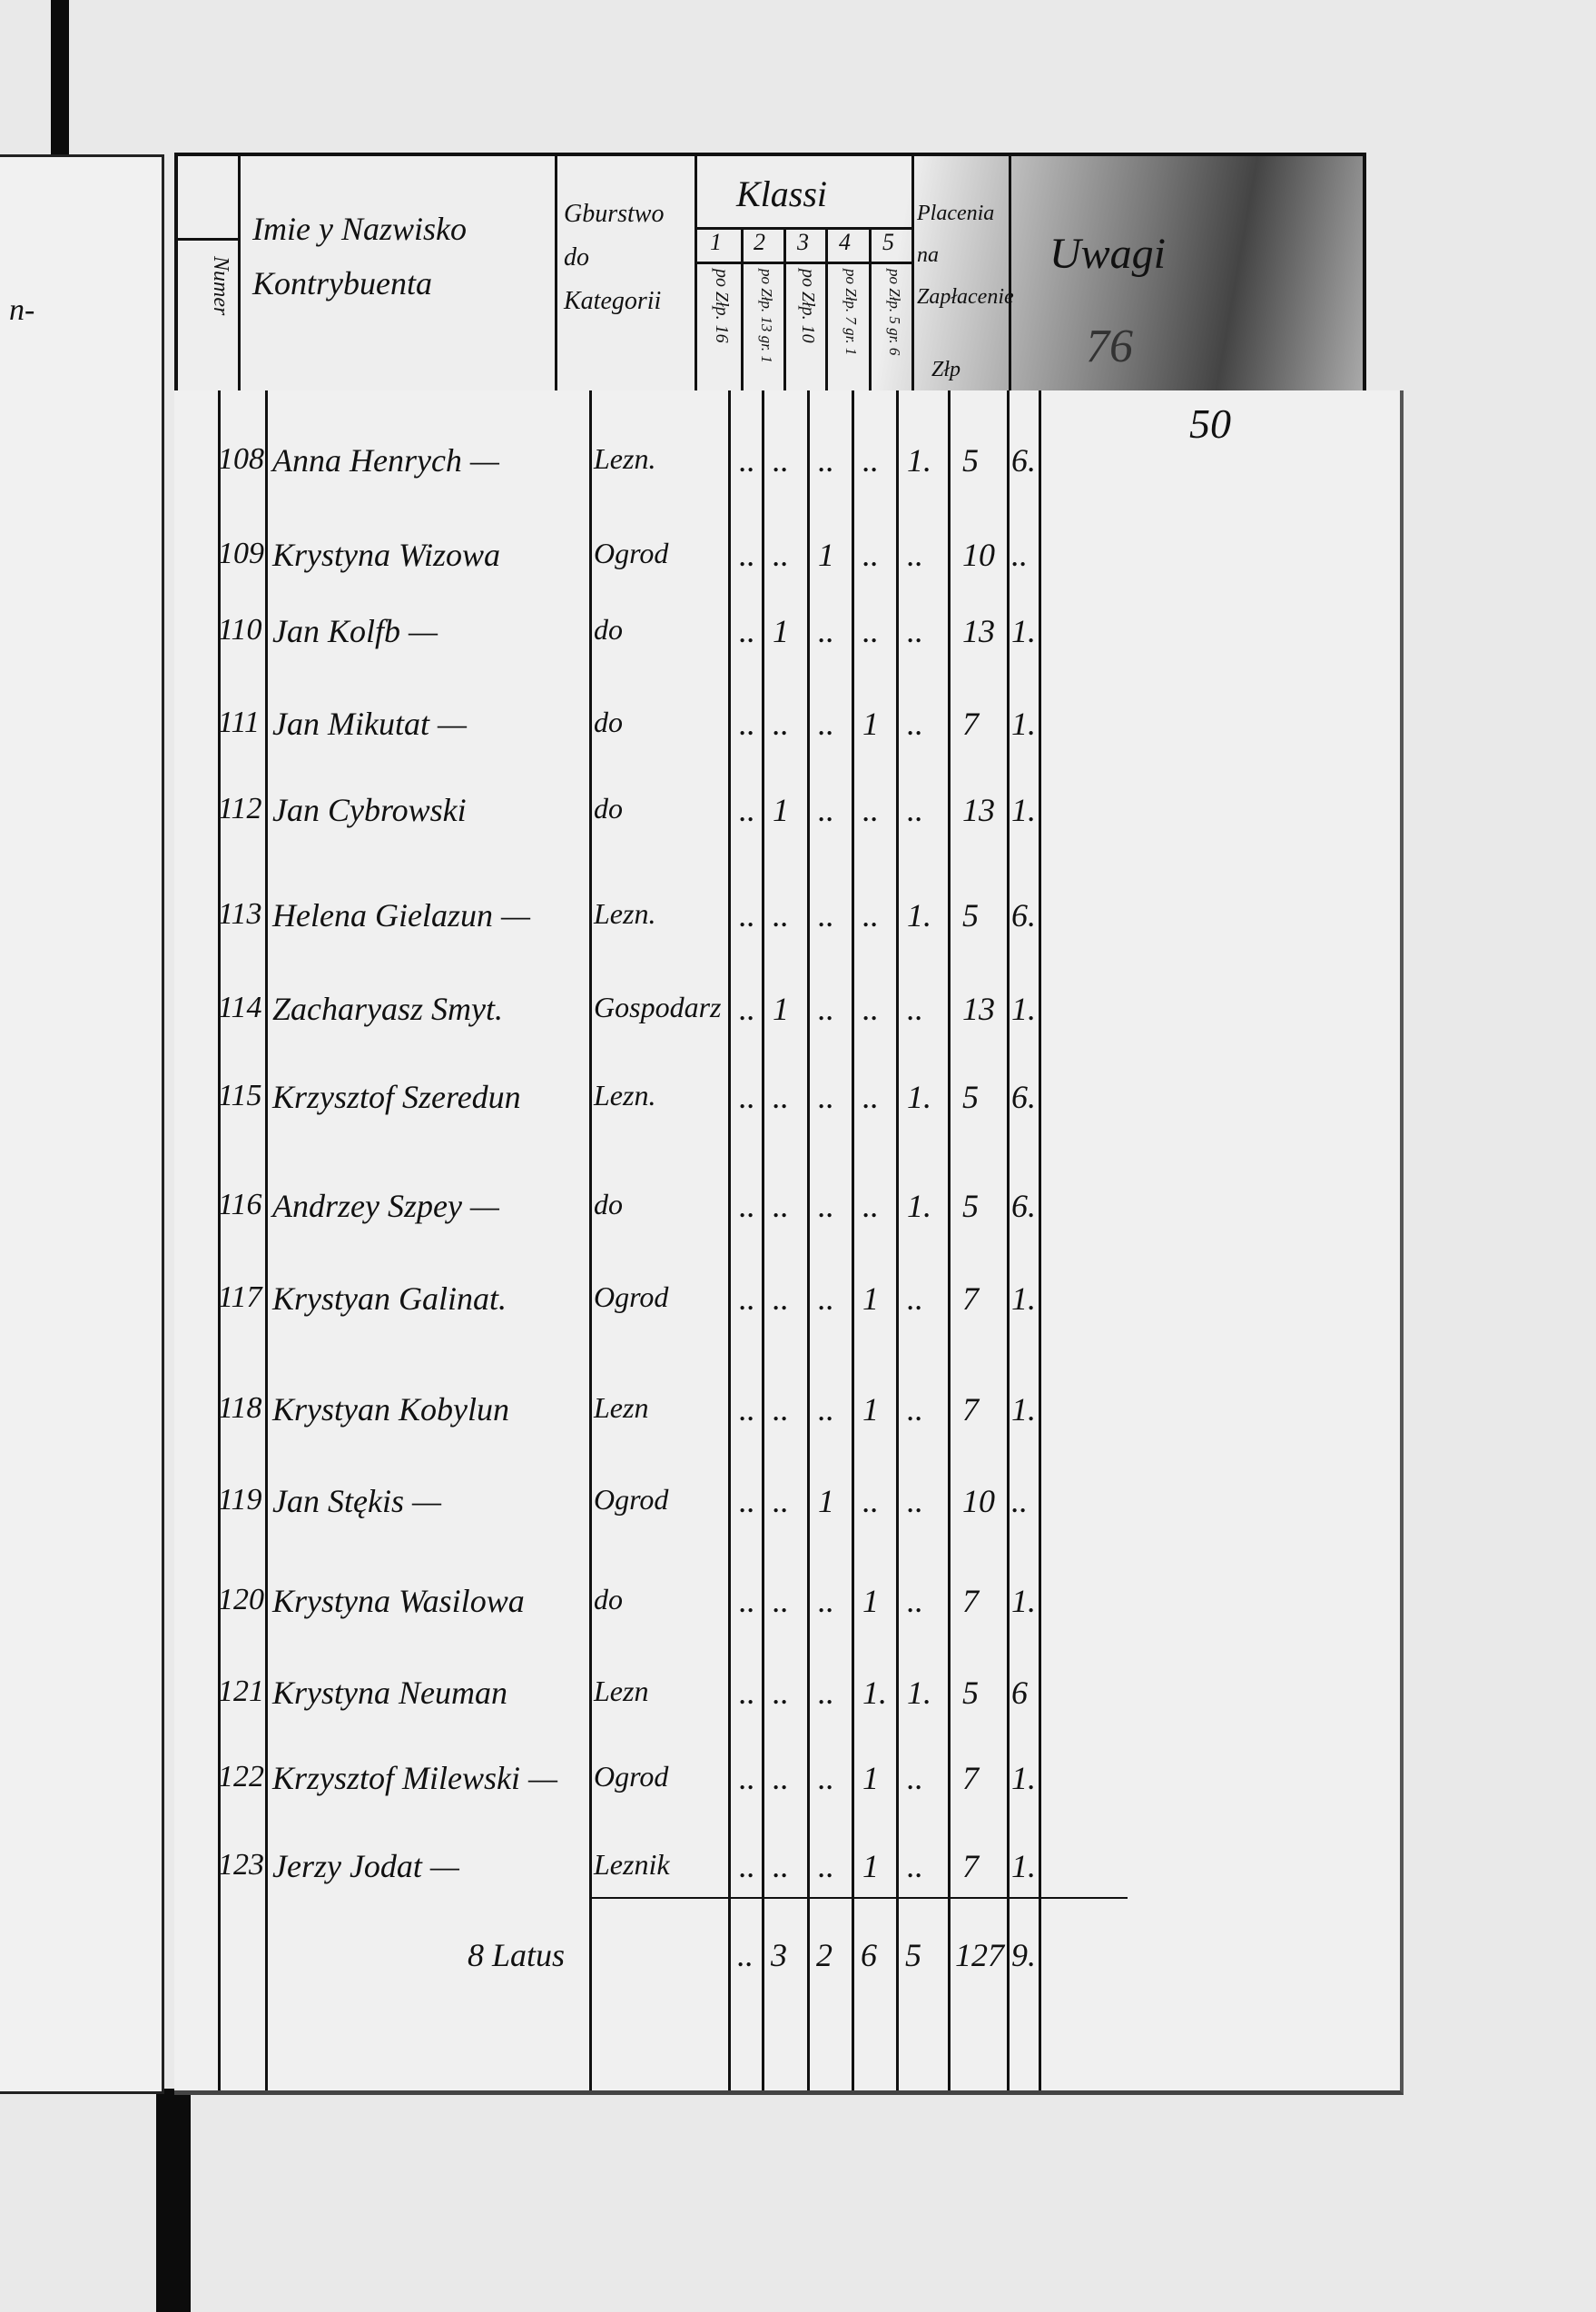 This screenshot has height=2312, width=1596. I want to click on contributor-name: Helena Gielazun —, so click(401, 915).